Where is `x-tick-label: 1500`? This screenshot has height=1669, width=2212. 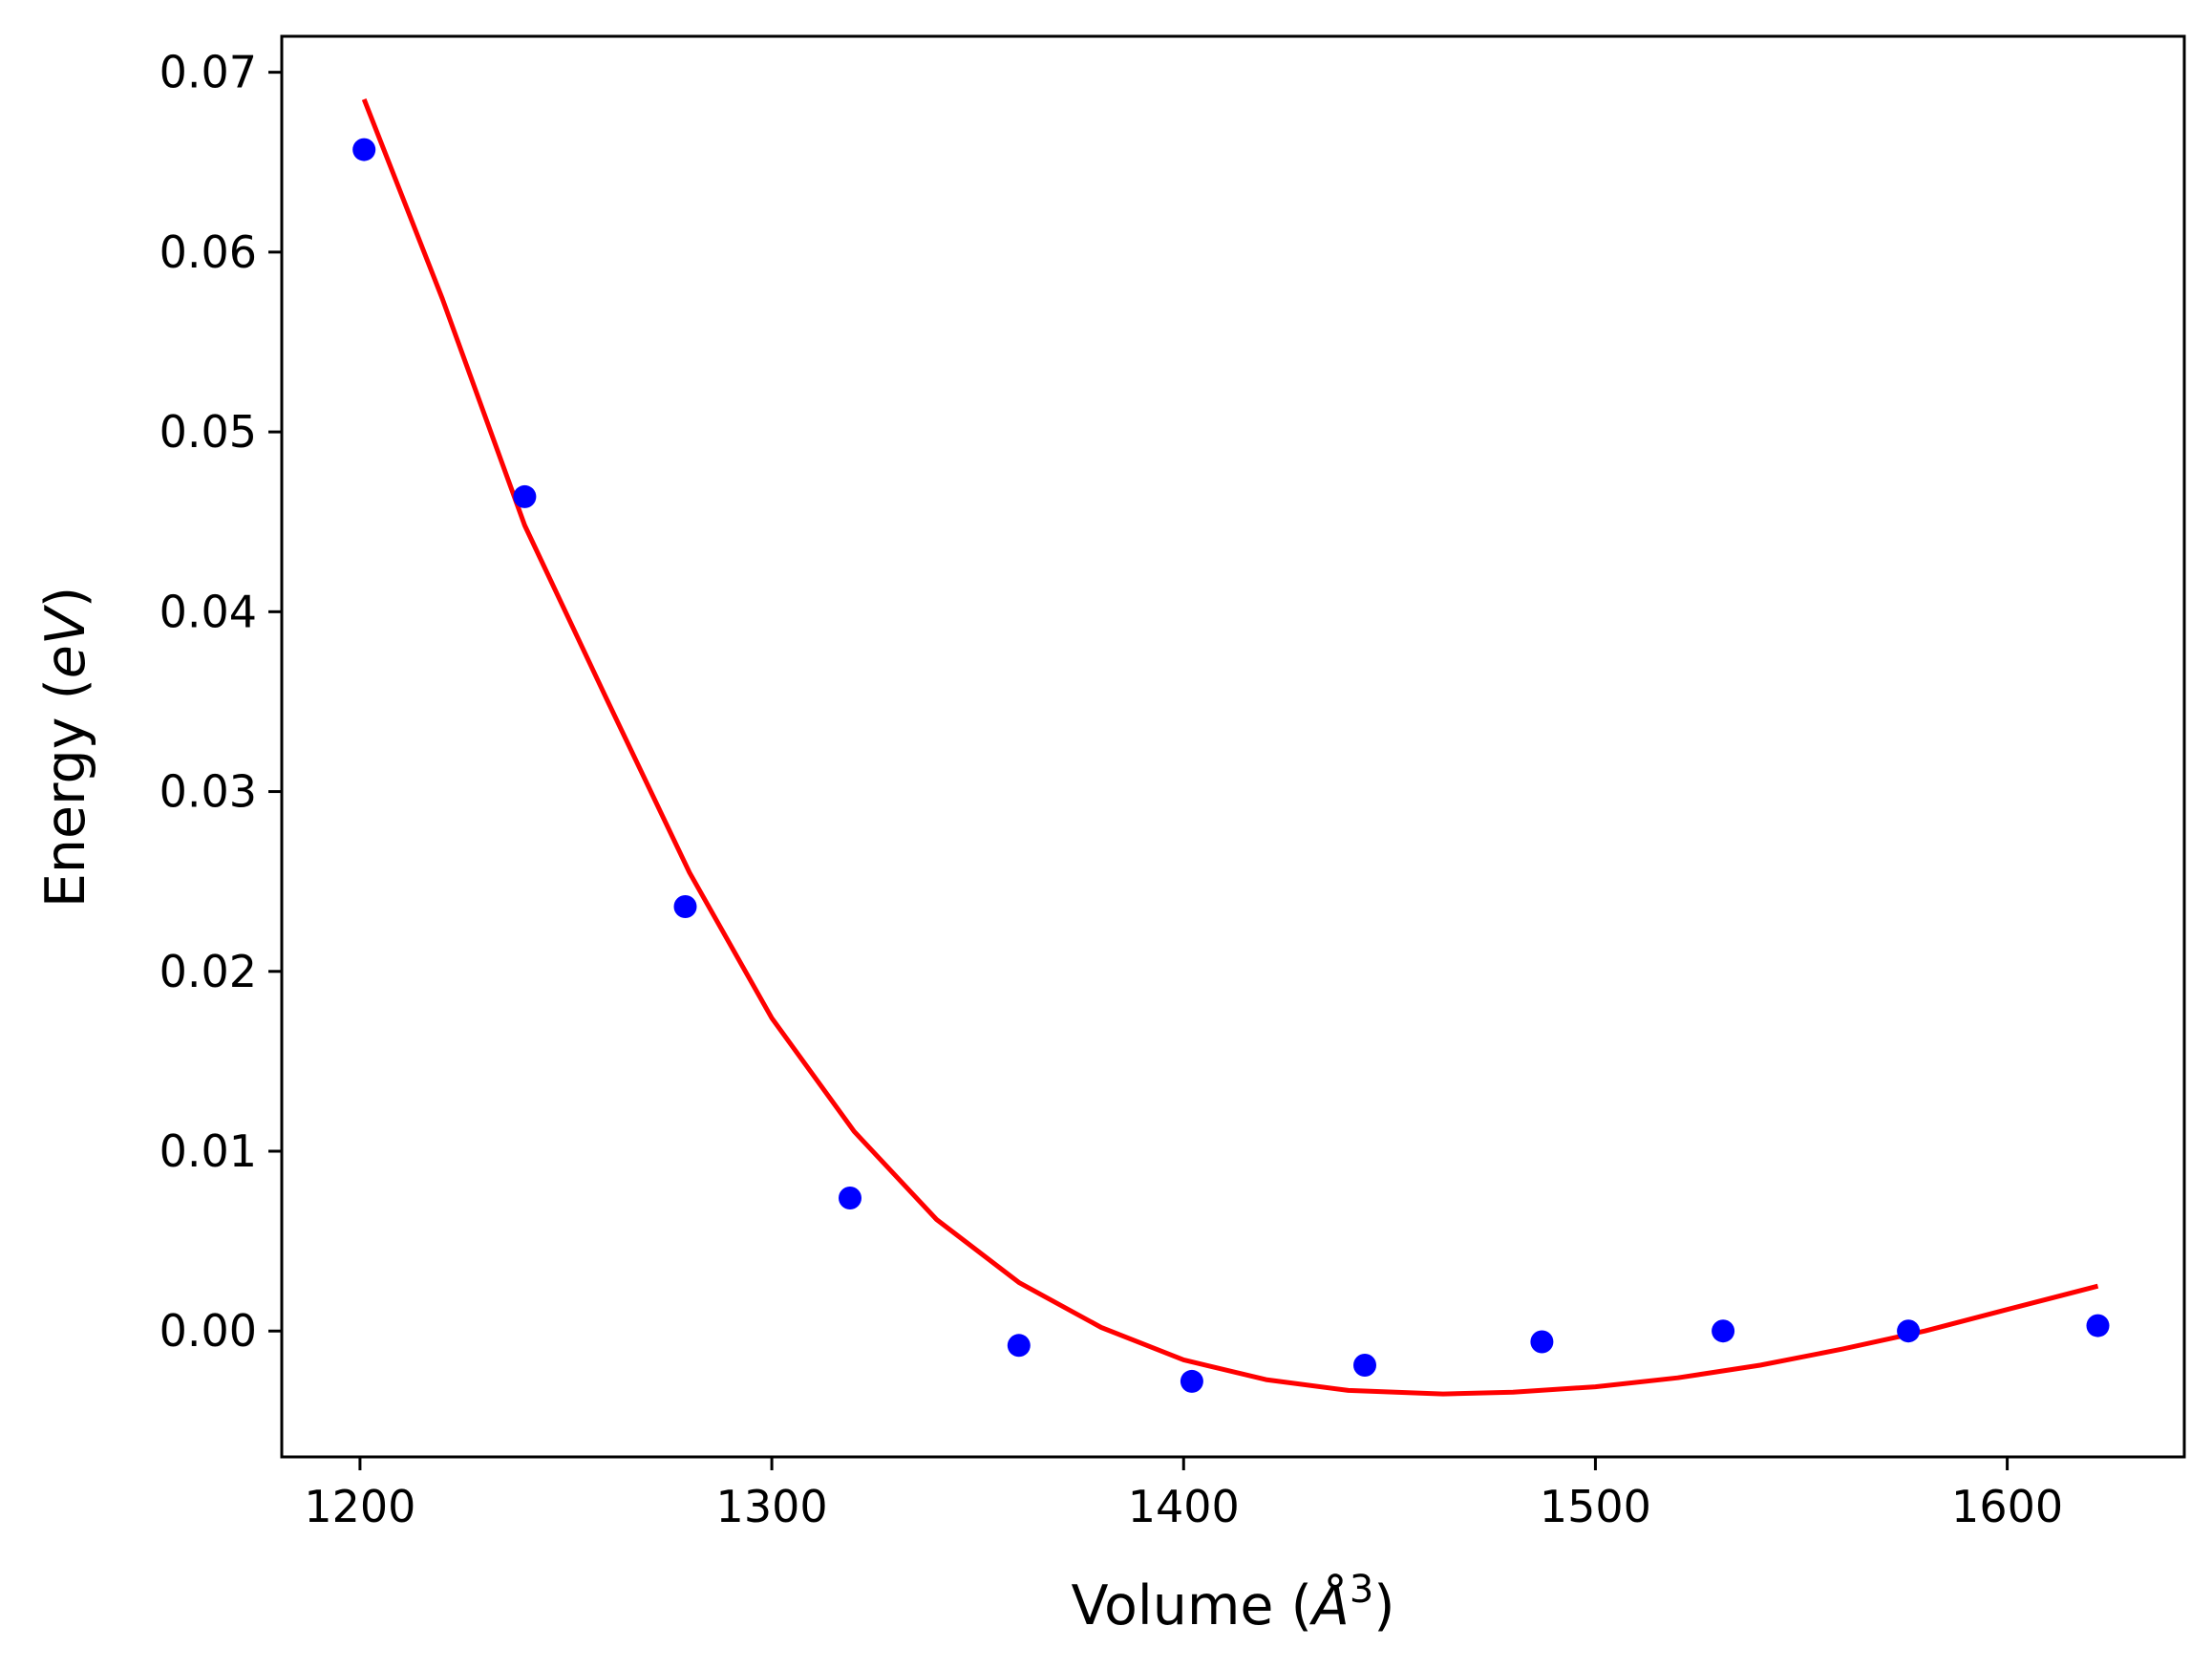 x-tick-label: 1500 is located at coordinates (1595, 1506).